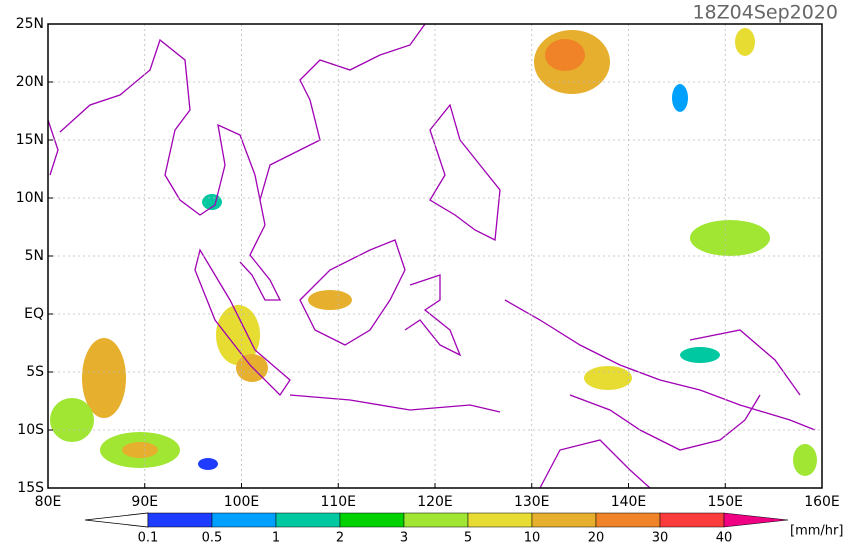 The height and width of the screenshot is (544, 864). Describe the element at coordinates (34, 256) in the screenshot. I see `y-tick-label: 5N` at that location.